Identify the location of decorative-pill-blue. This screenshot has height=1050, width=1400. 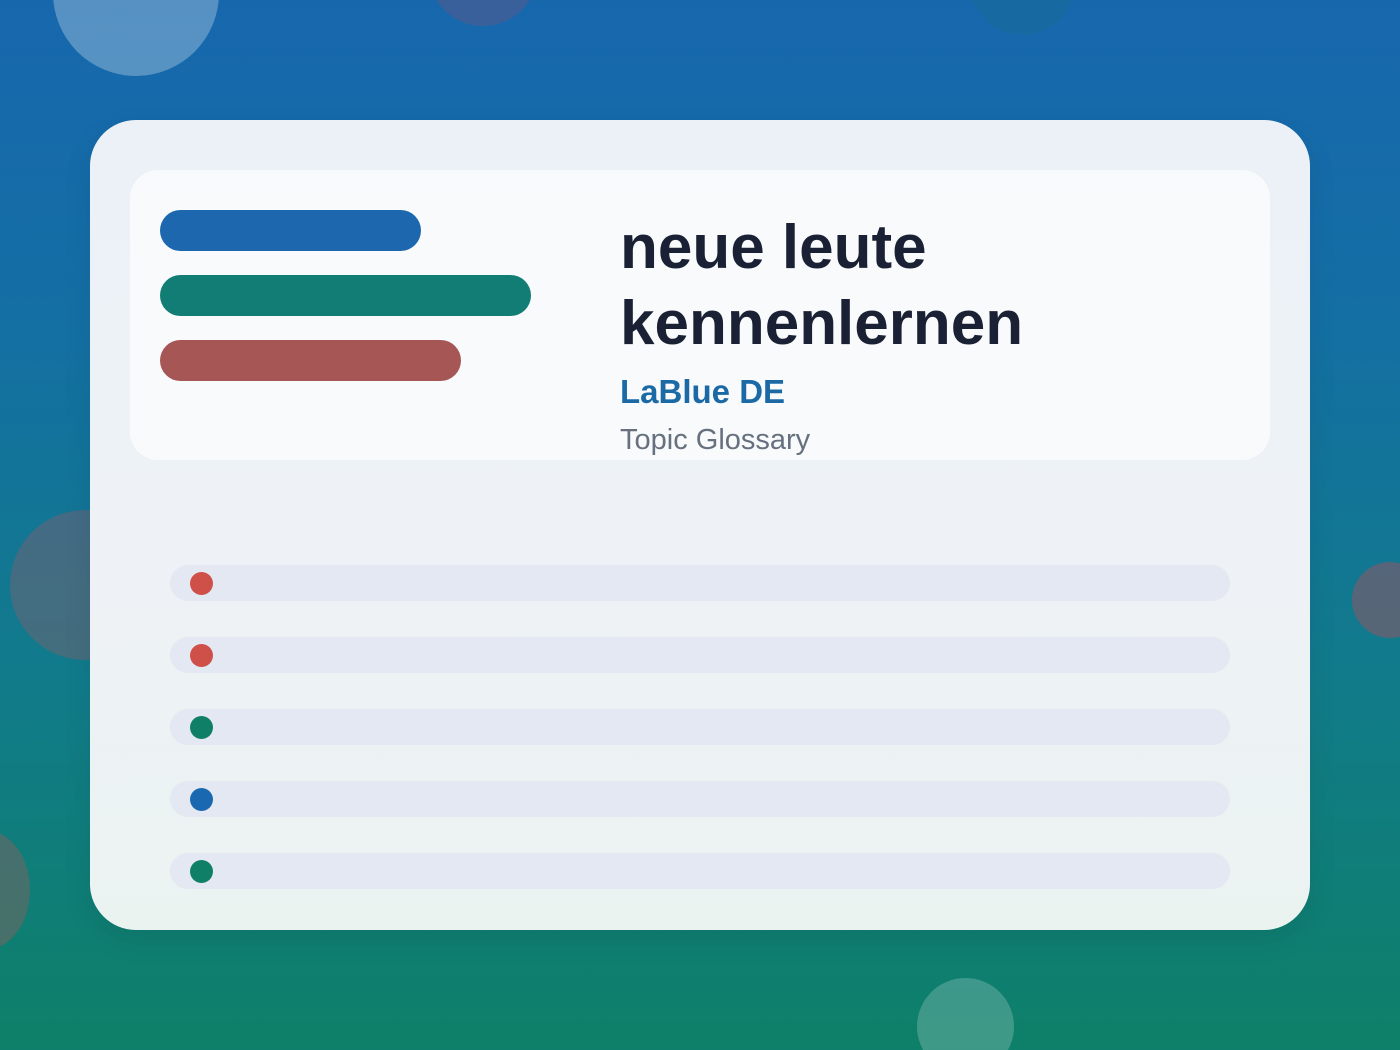
(290, 230).